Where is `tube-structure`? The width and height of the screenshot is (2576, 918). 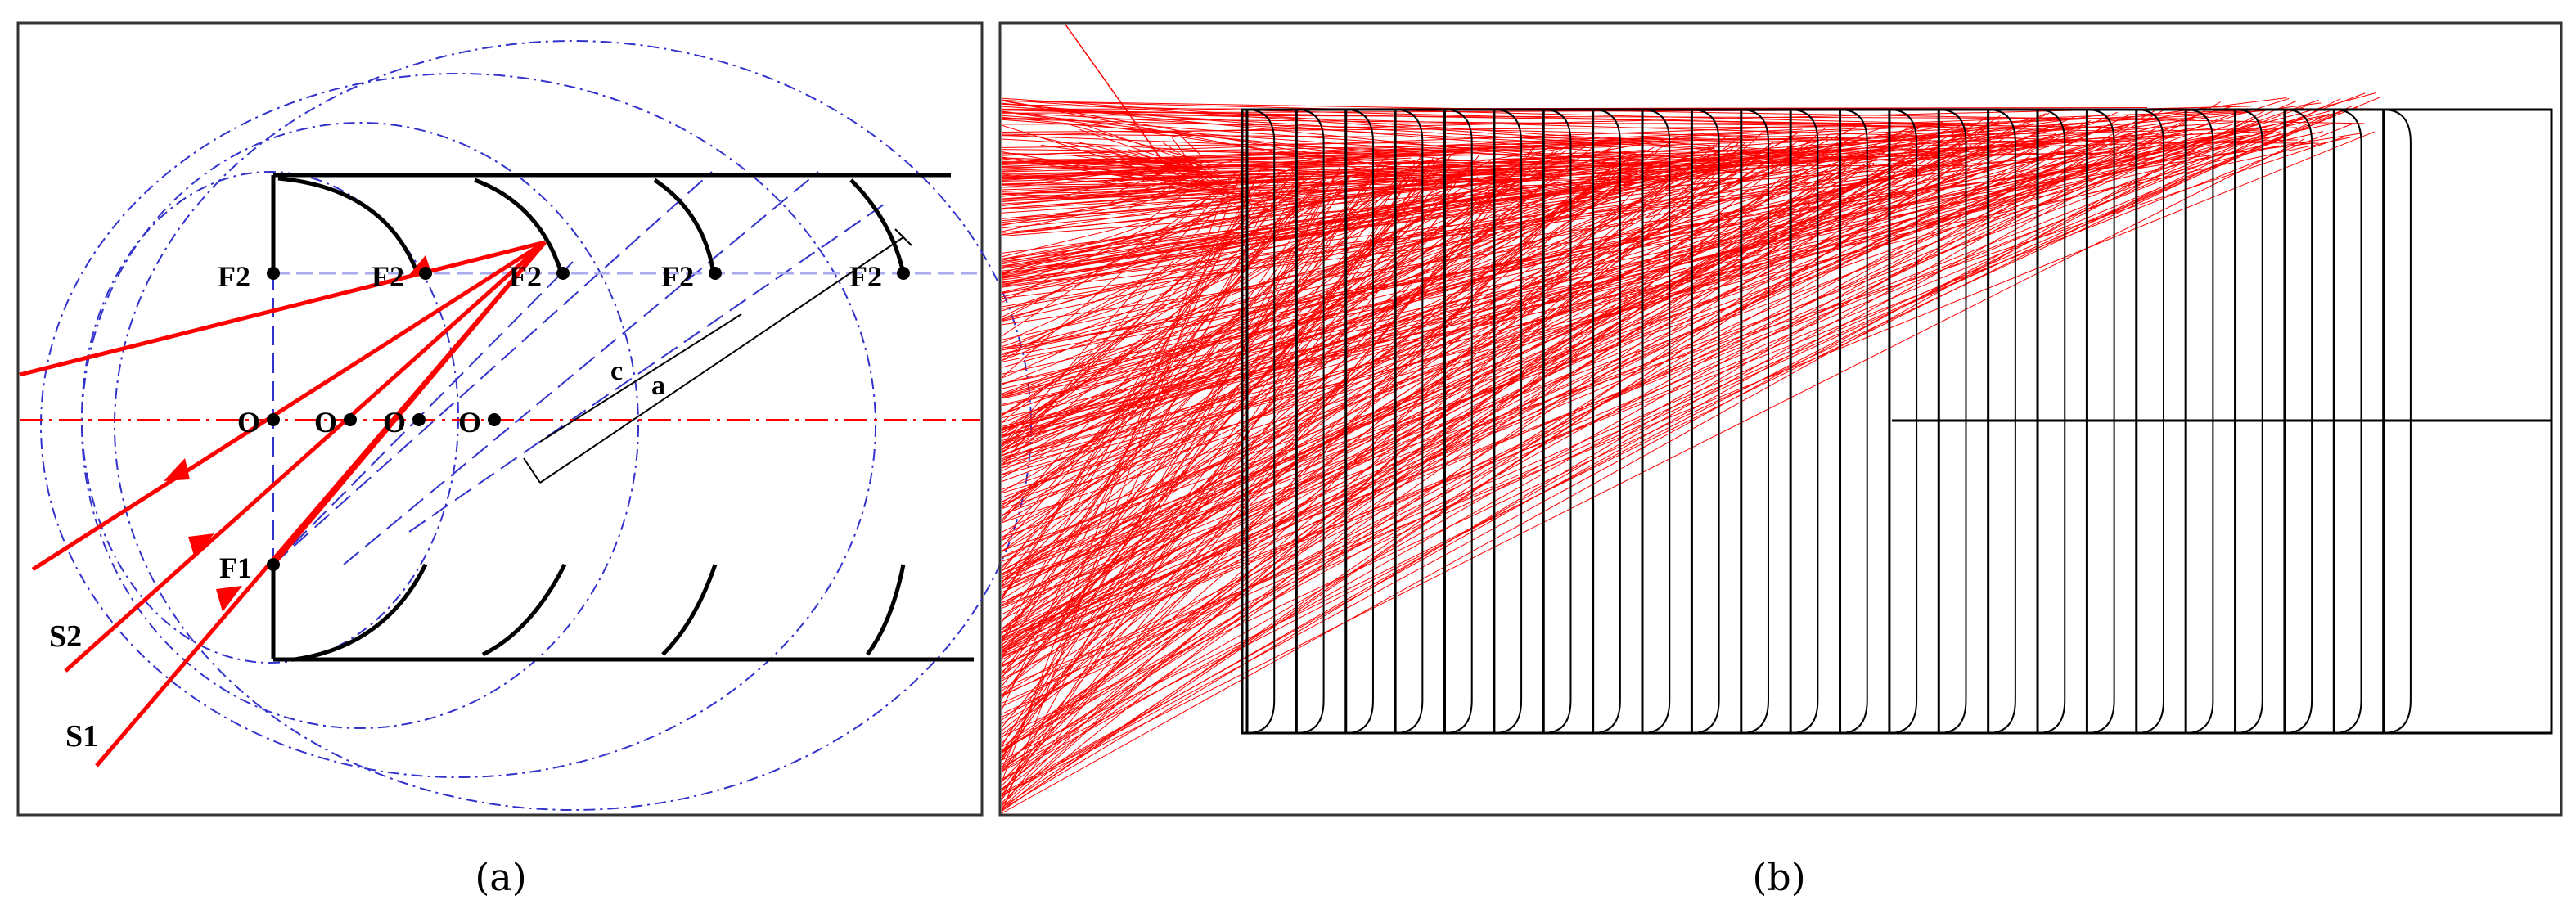
tube-structure is located at coordinates (622, 418).